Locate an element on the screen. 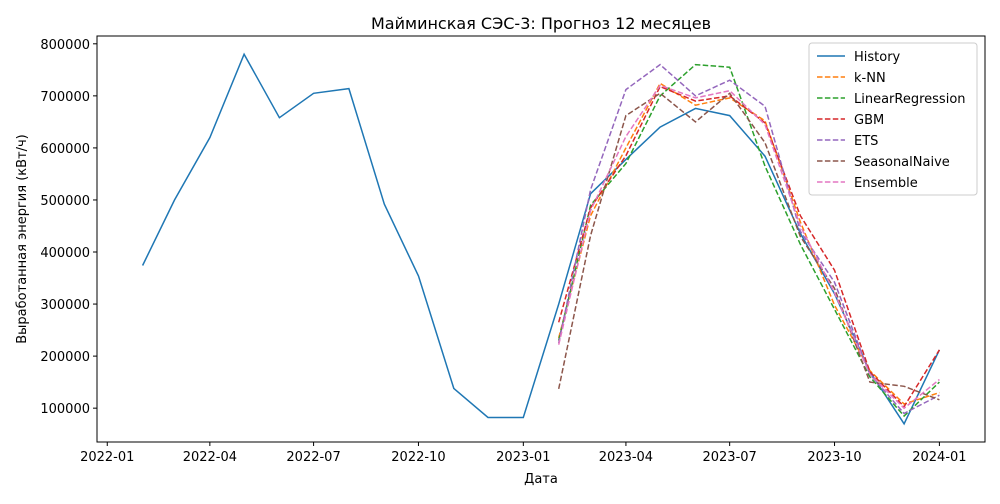 Image resolution: width=1000 pixels, height=504 pixels. y-tick-label: 400000 is located at coordinates (65, 253).